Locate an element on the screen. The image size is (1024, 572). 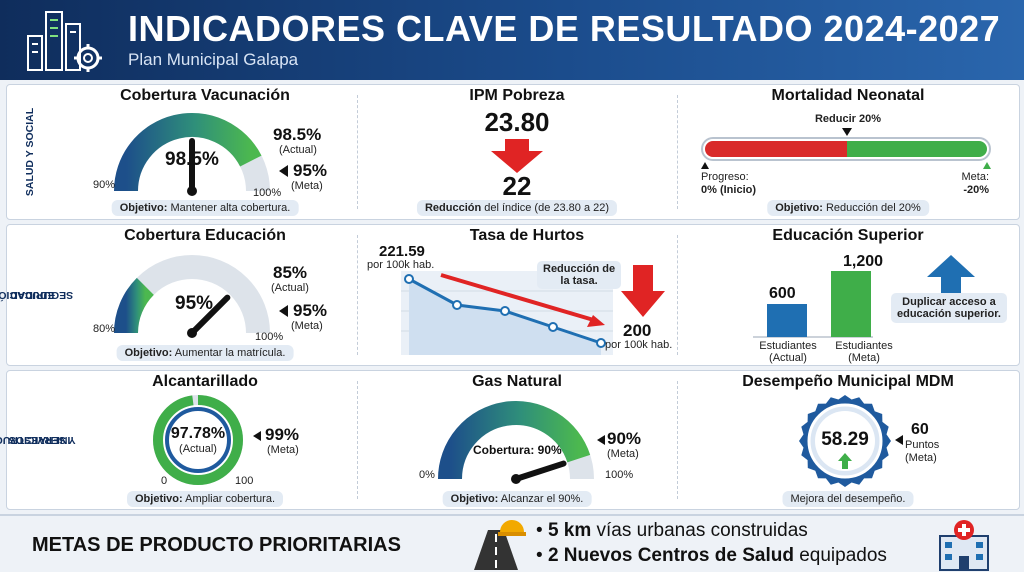
bar-meta-label: Estudiantes (Meta) is located at coordinates (864, 352).